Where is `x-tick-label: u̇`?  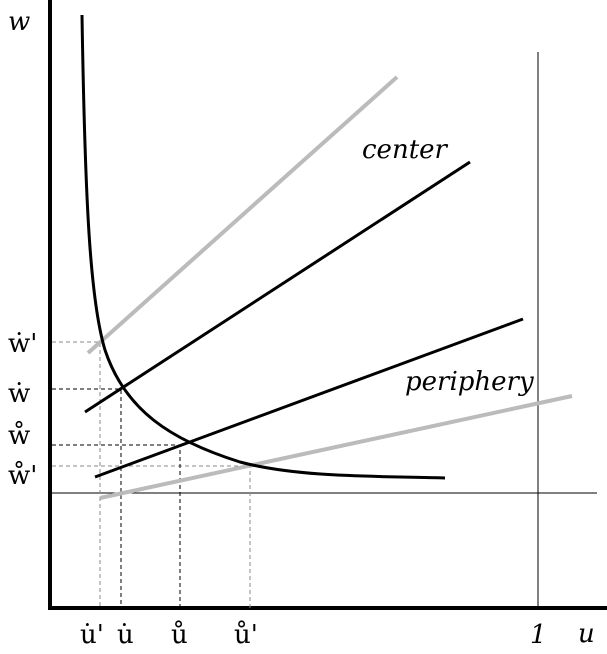
x-tick-label: u̇ is located at coordinates (125, 635).